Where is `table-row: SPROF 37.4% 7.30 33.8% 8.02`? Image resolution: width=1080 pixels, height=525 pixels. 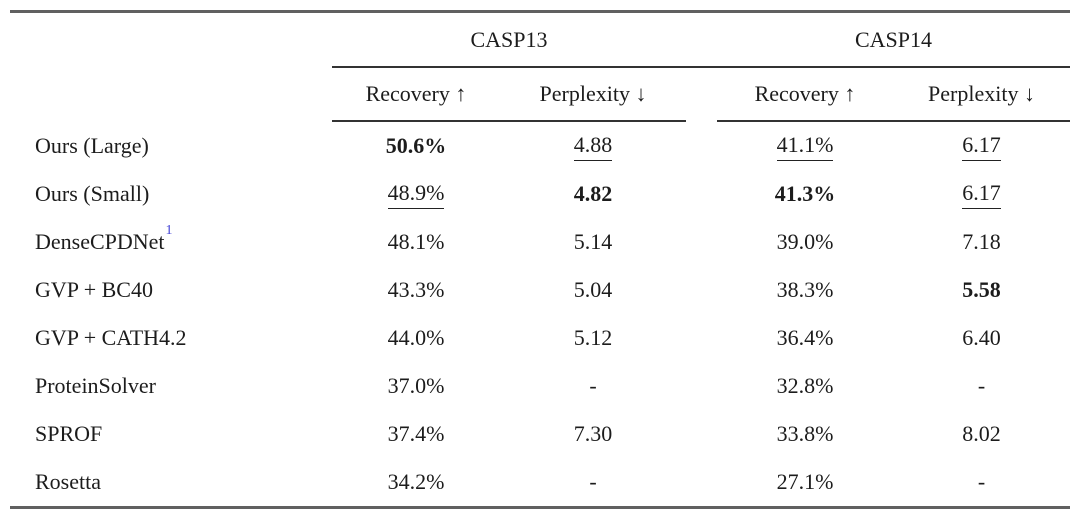
table-row: SPROF 37.4% 7.30 33.8% 8.02 is located at coordinates (540, 434).